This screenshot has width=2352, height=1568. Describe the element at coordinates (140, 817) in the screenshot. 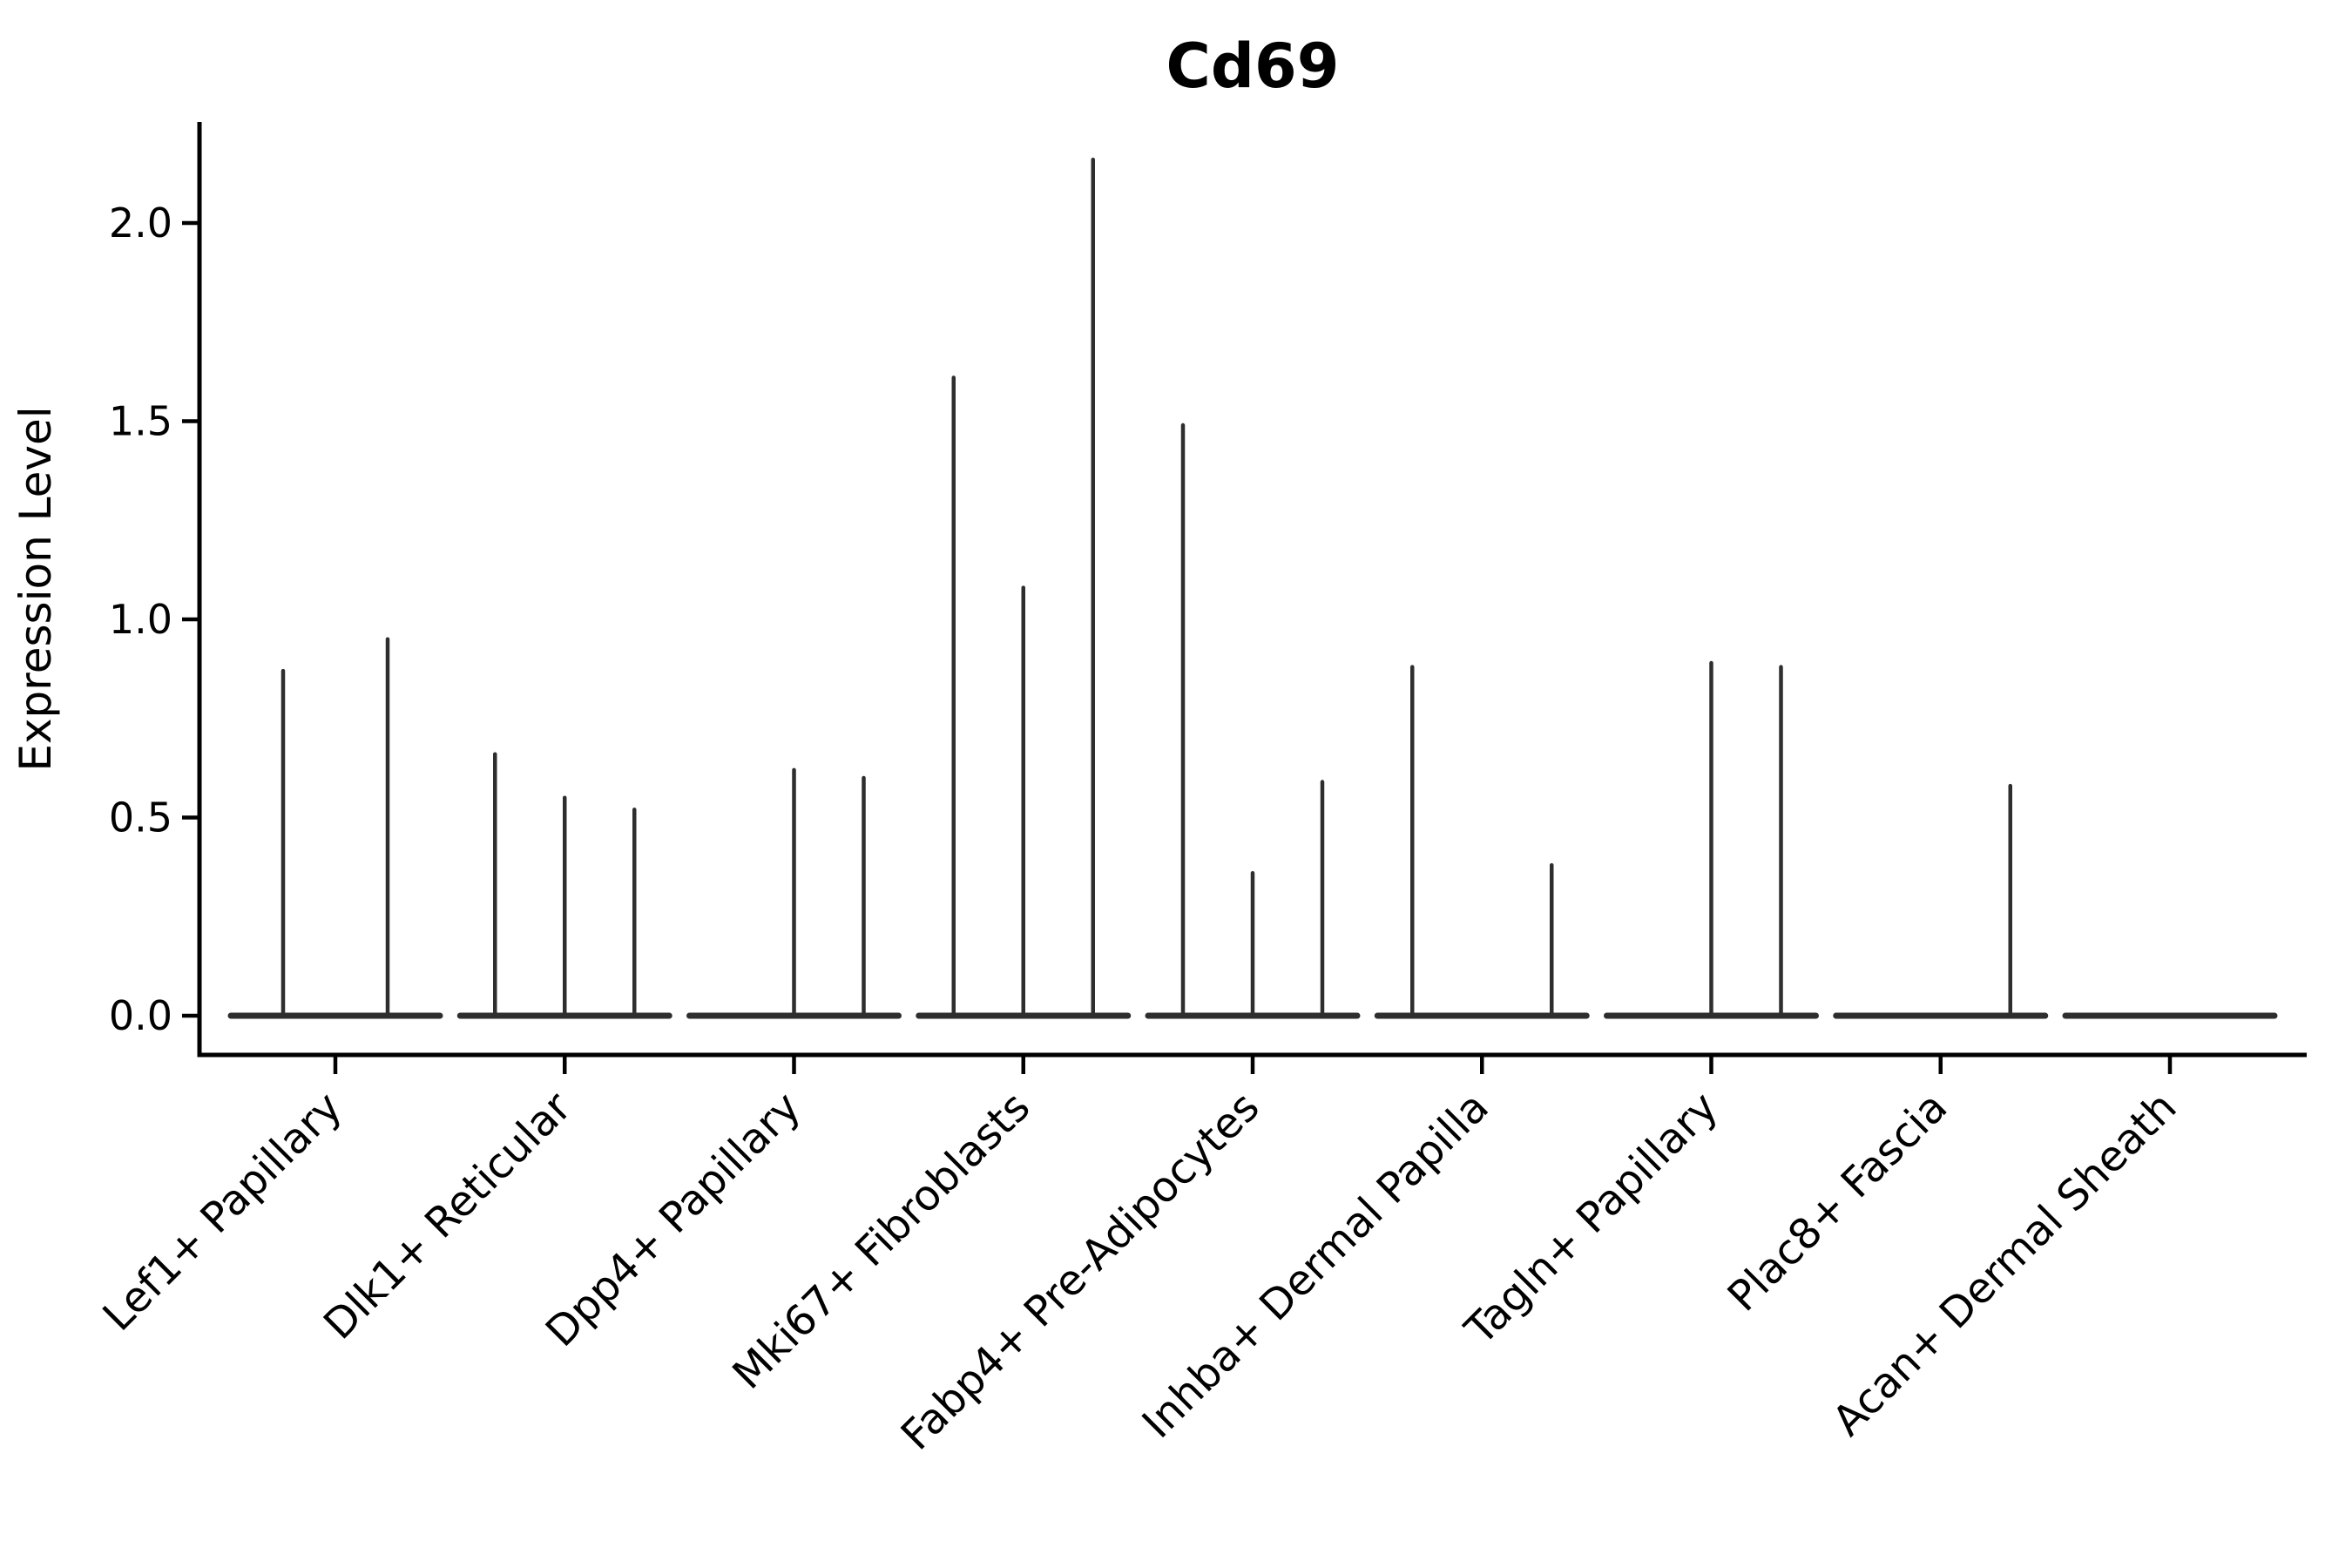

I see `y-tick-label: 0.5` at that location.